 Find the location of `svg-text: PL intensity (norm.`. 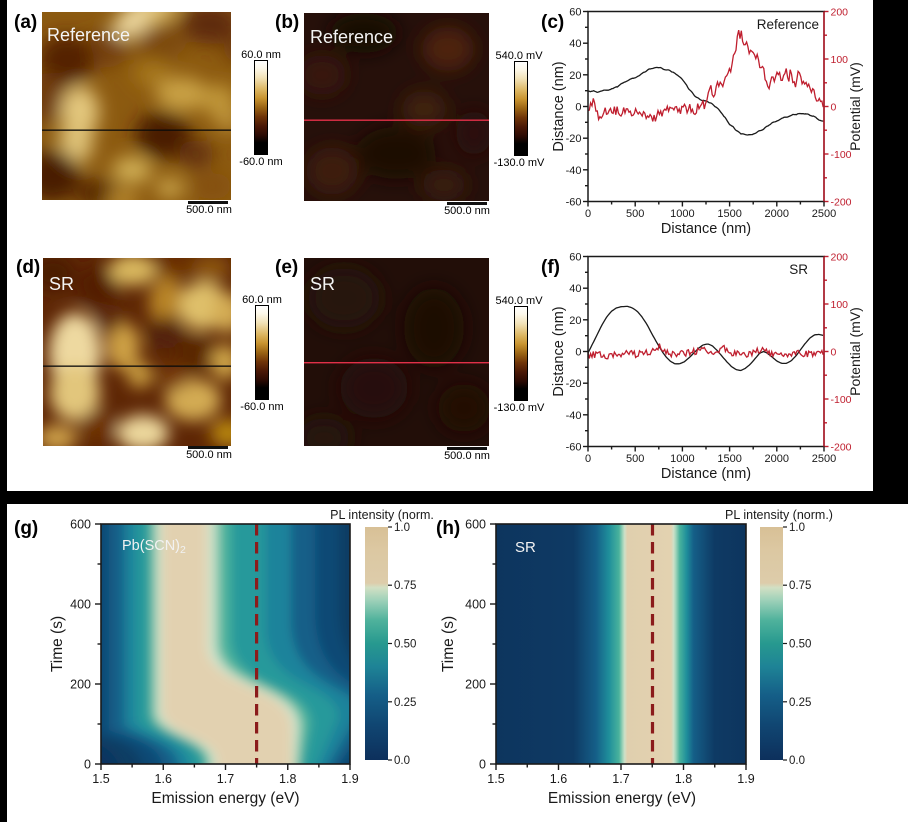

svg-text: PL intensity (norm. is located at coordinates (382, 515).